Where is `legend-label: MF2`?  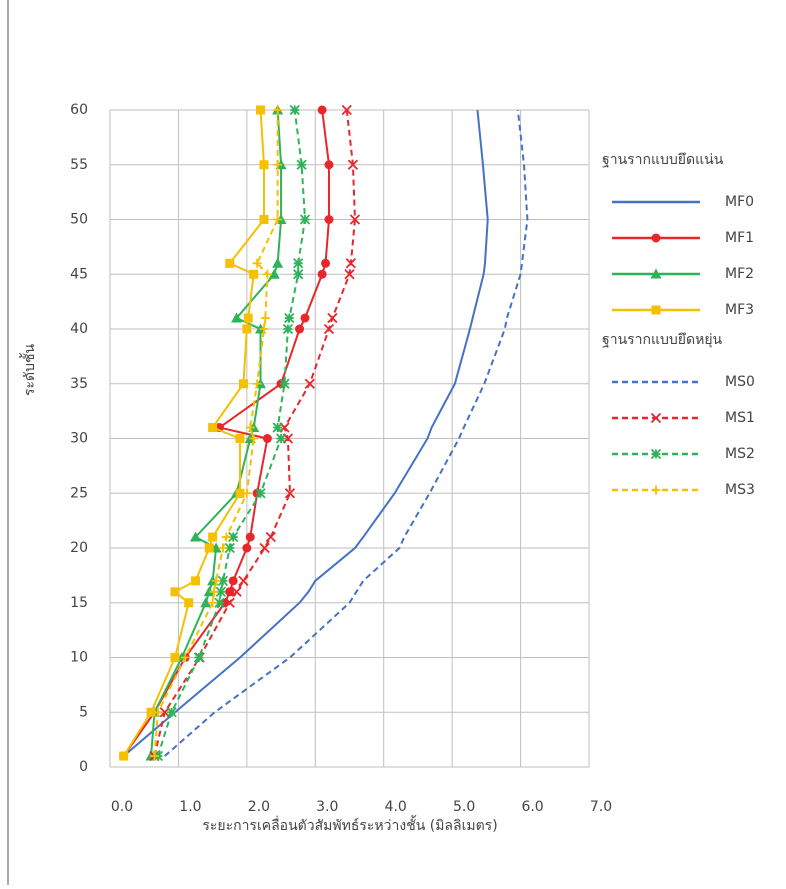 legend-label: MF2 is located at coordinates (739, 274).